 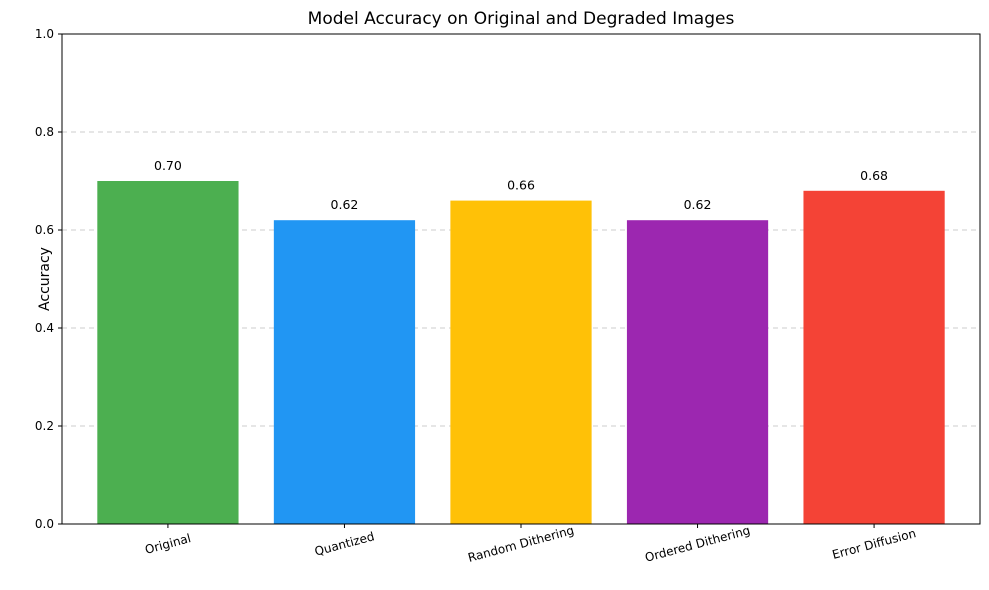 What do you see at coordinates (874, 544) in the screenshot?
I see `x-tick-label: Error Diffusion` at bounding box center [874, 544].